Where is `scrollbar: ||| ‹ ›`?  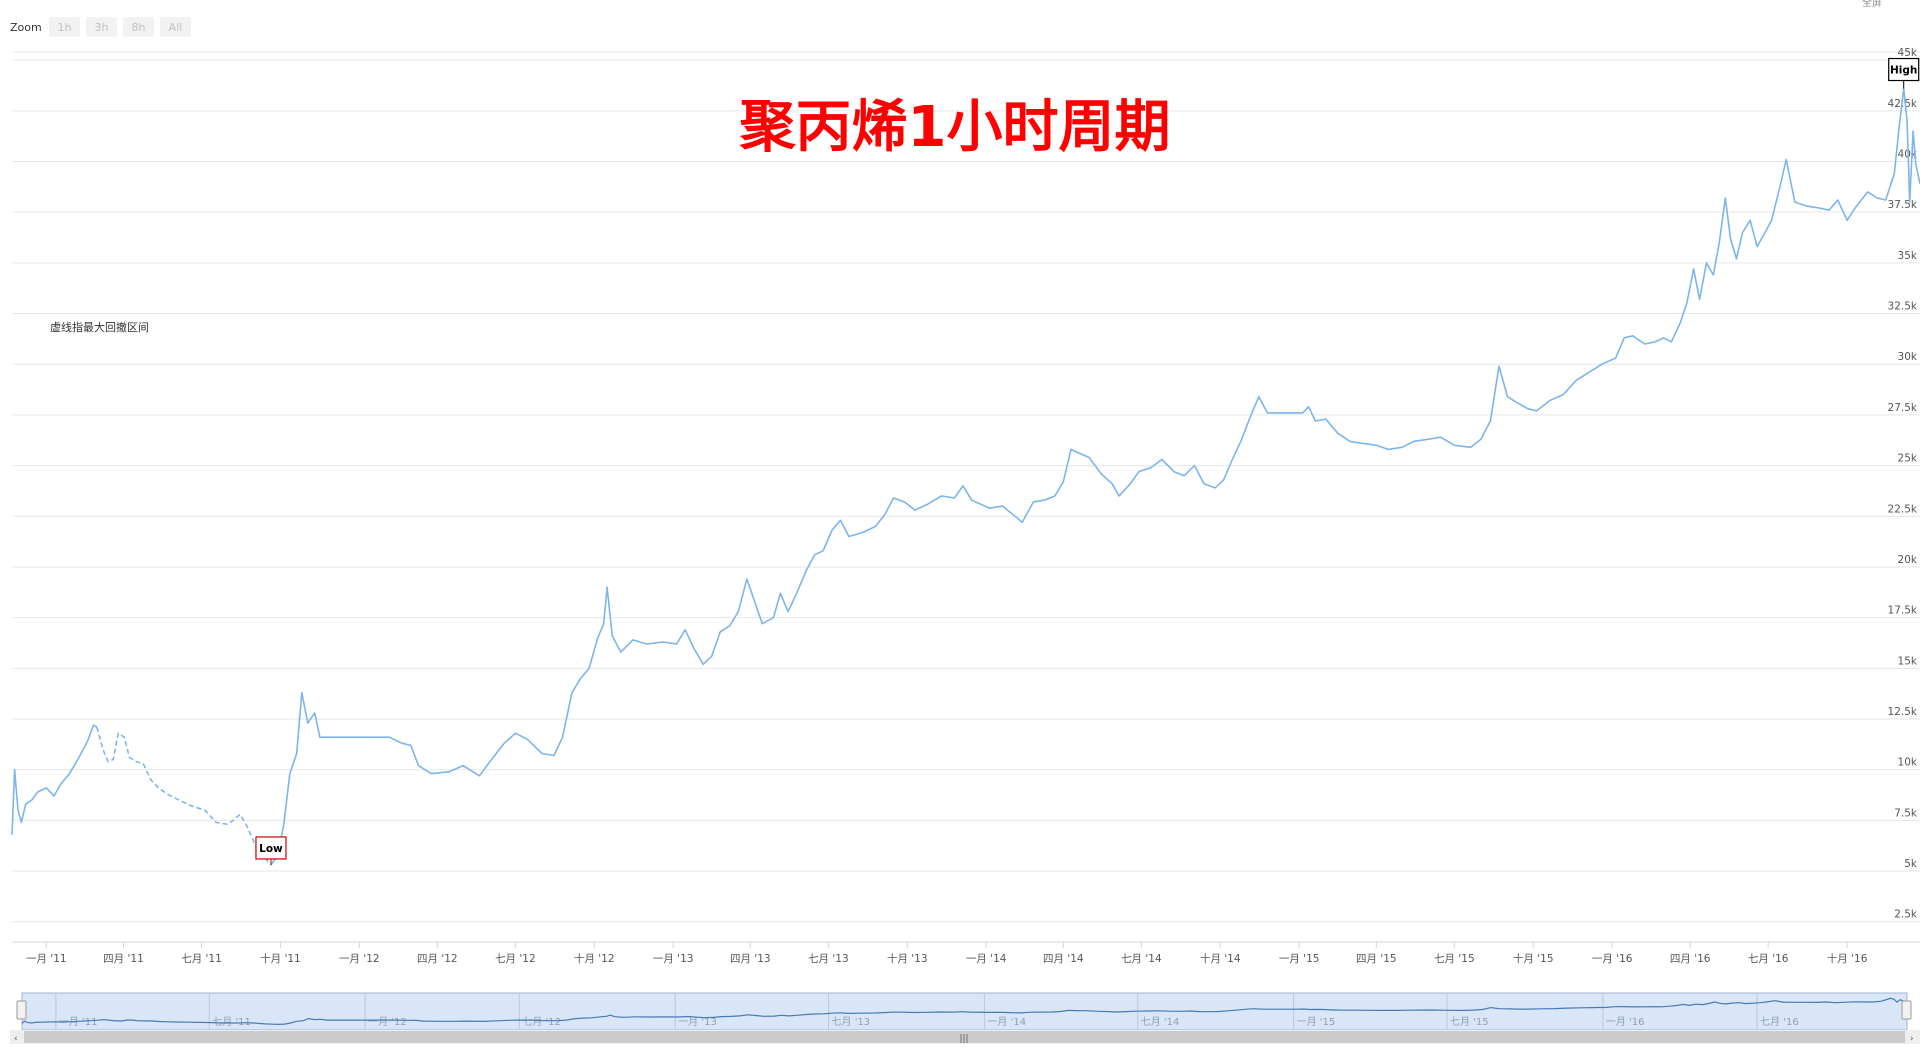 scrollbar: ||| ‹ › is located at coordinates (965, 1037).